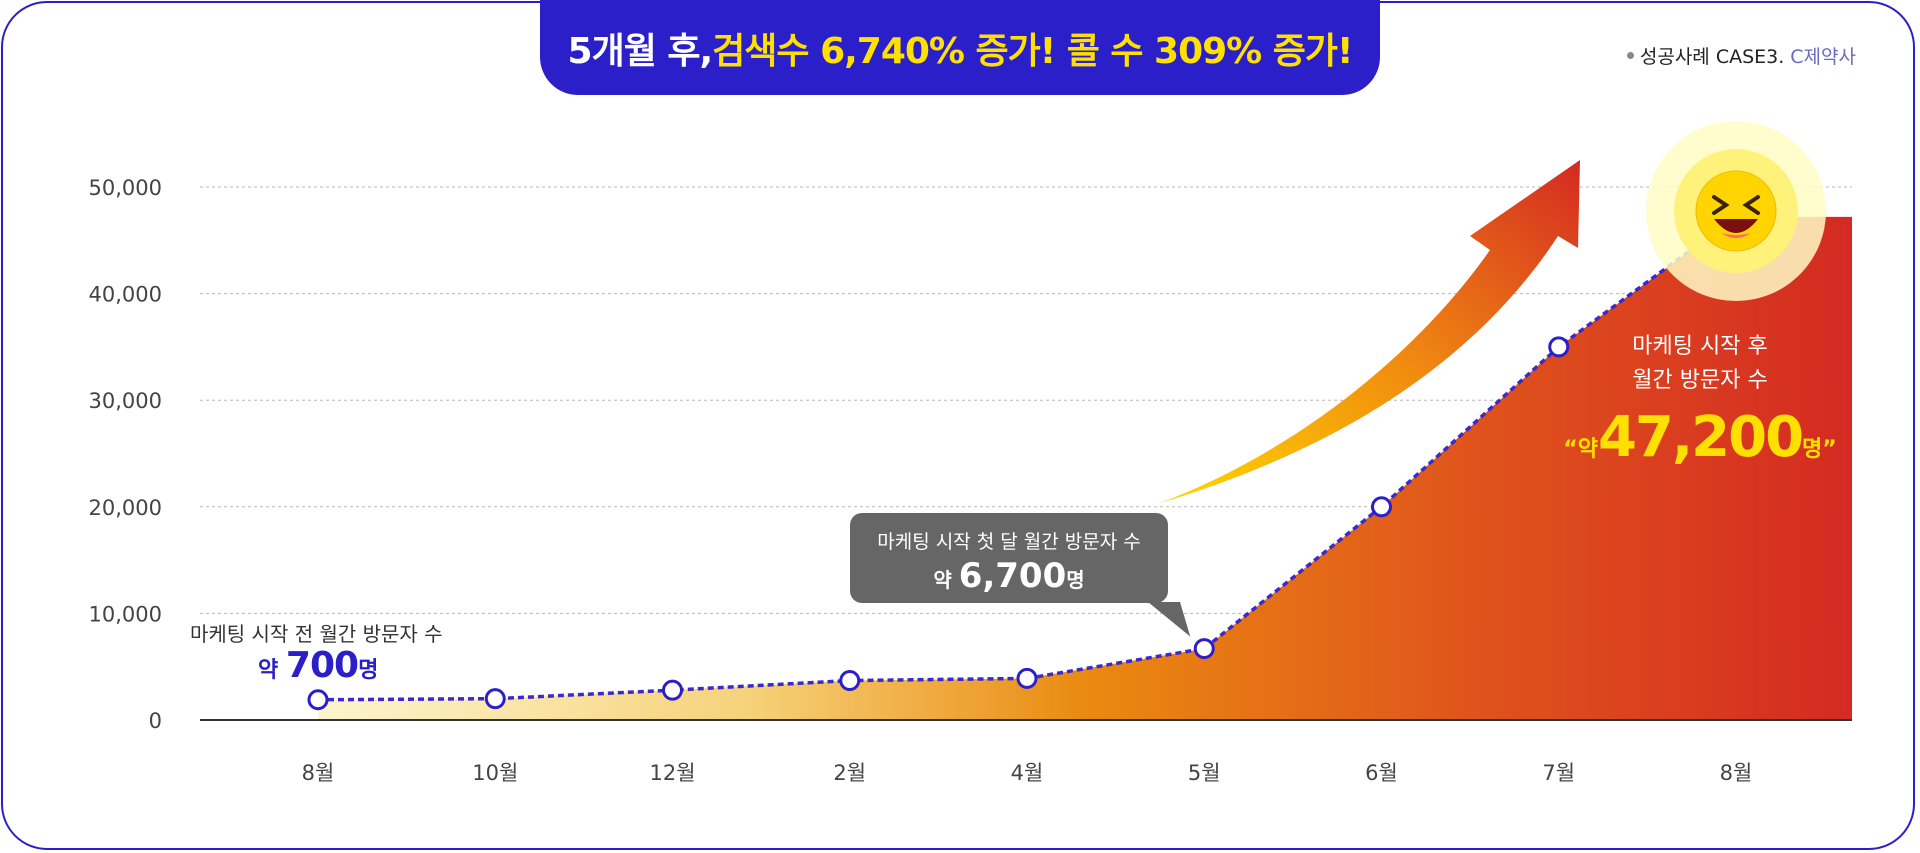 This screenshot has width=1920, height=853. I want to click on x-tick-label: 12월, so click(672, 773).